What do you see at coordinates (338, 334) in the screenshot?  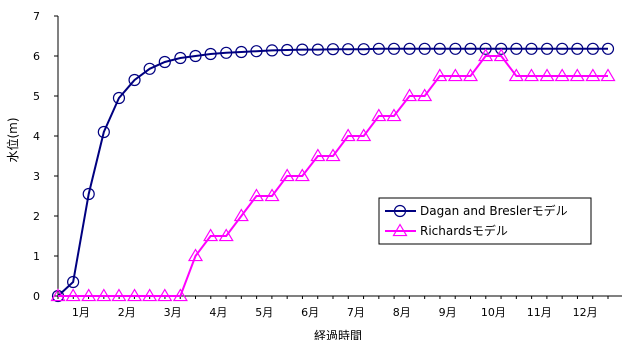 I see `x-axis-label: 経過時間` at bounding box center [338, 334].